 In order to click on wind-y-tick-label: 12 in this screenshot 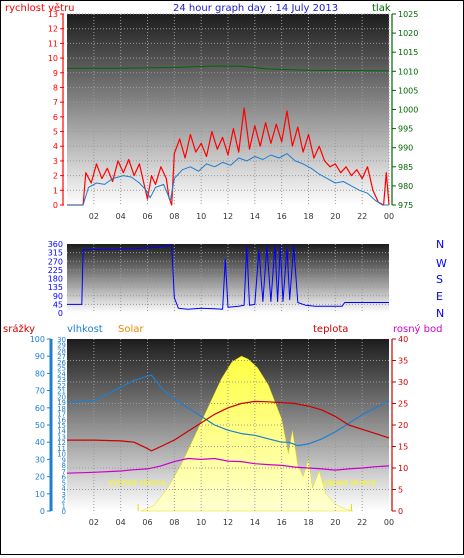, I will do `click(53, 29)`.